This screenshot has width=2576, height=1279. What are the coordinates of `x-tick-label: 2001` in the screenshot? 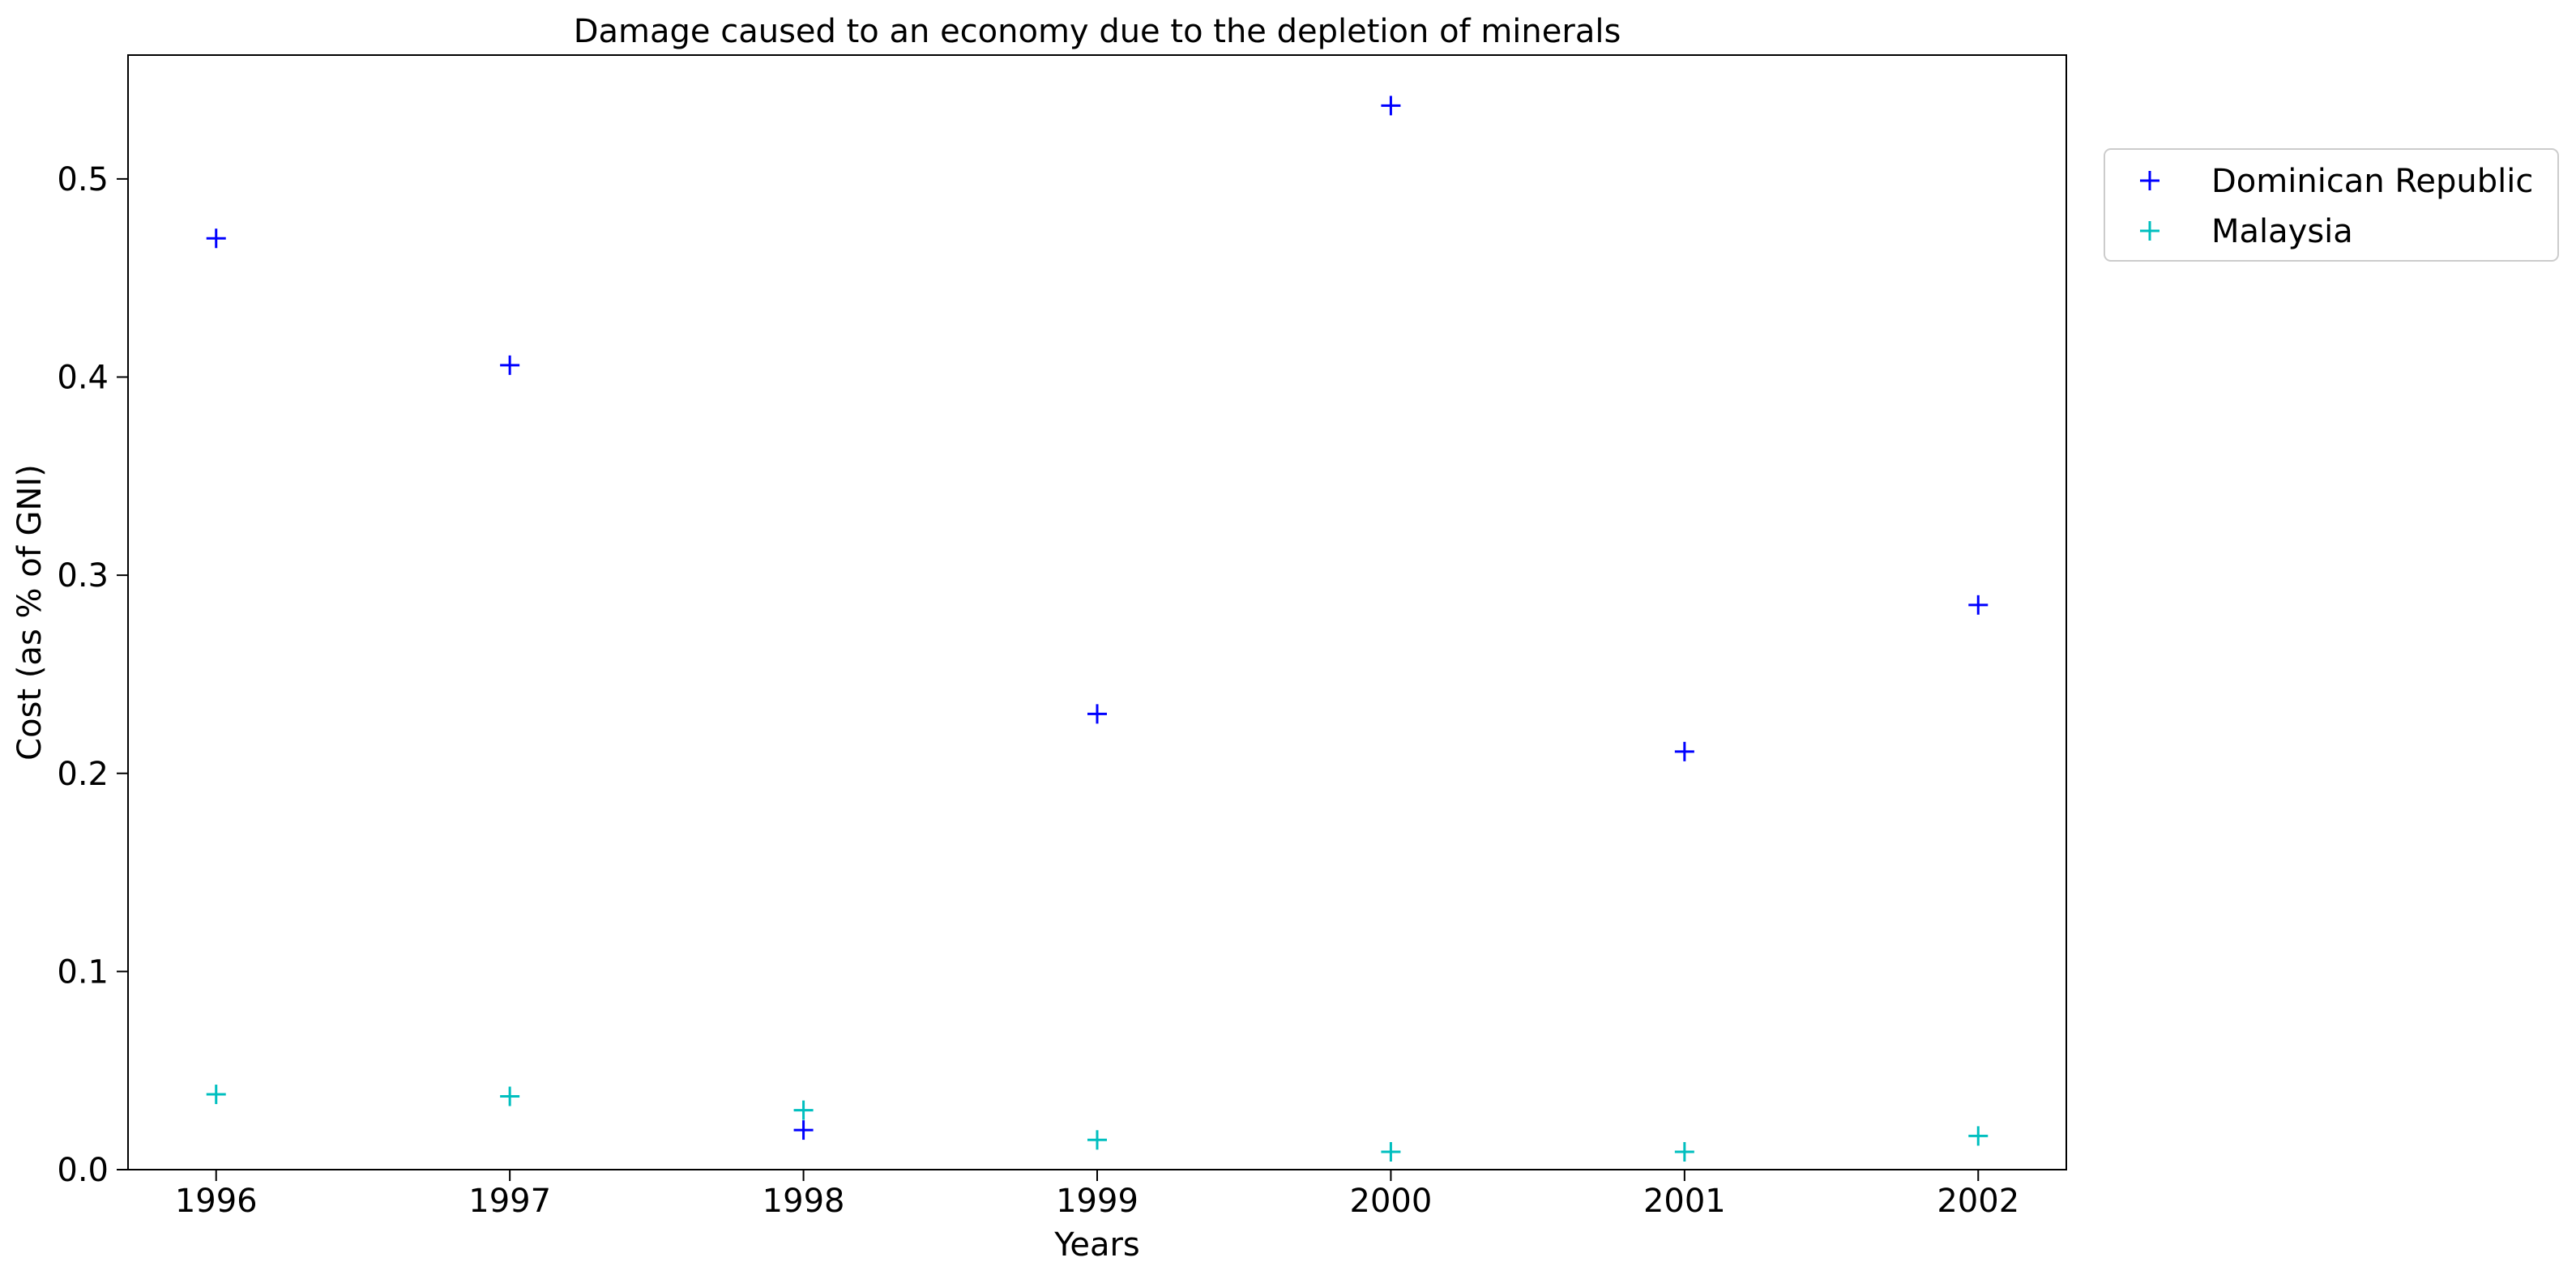 It's located at (1684, 1201).